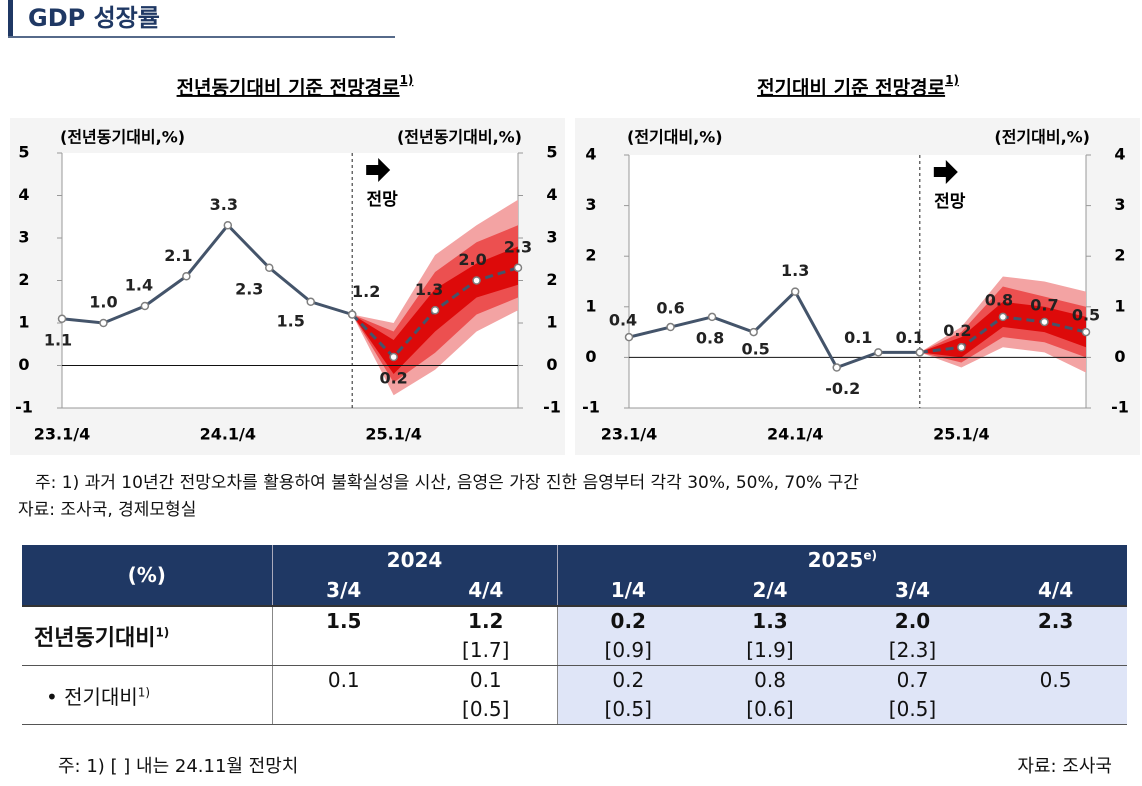  I want to click on cell-prev, so click(344, 648).